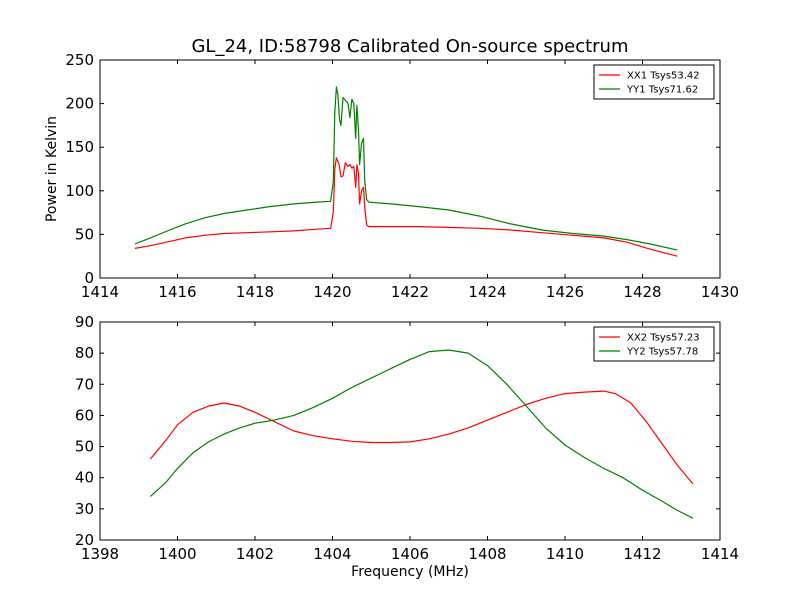  Describe the element at coordinates (487, 292) in the screenshot. I see `x-tick-label: 1424` at that location.